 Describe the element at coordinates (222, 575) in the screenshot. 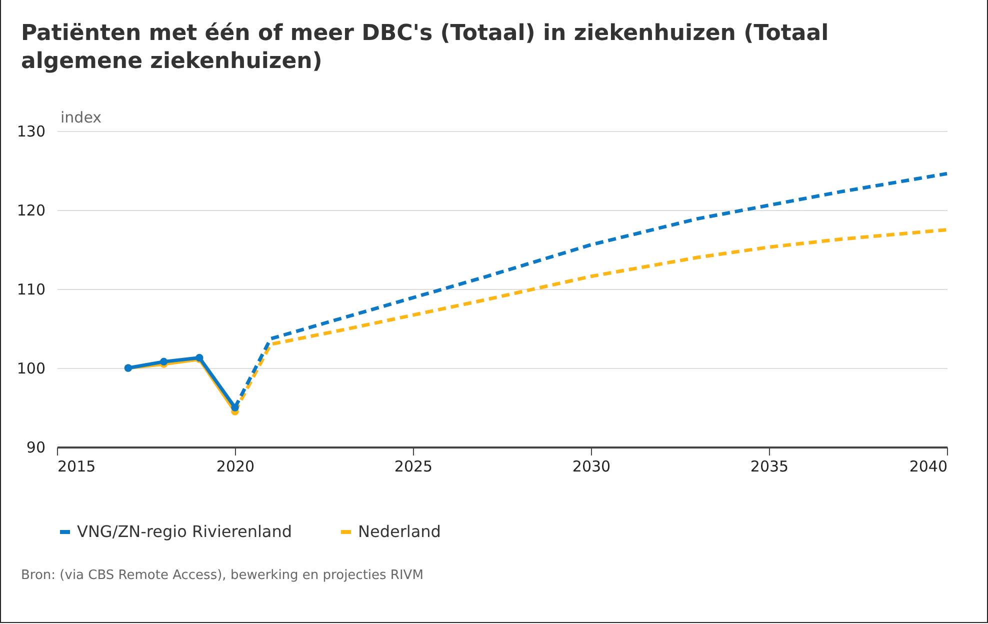

I see `text: Bron: (via CBS Remote Access), bewerking en projecties RIVM` at that location.